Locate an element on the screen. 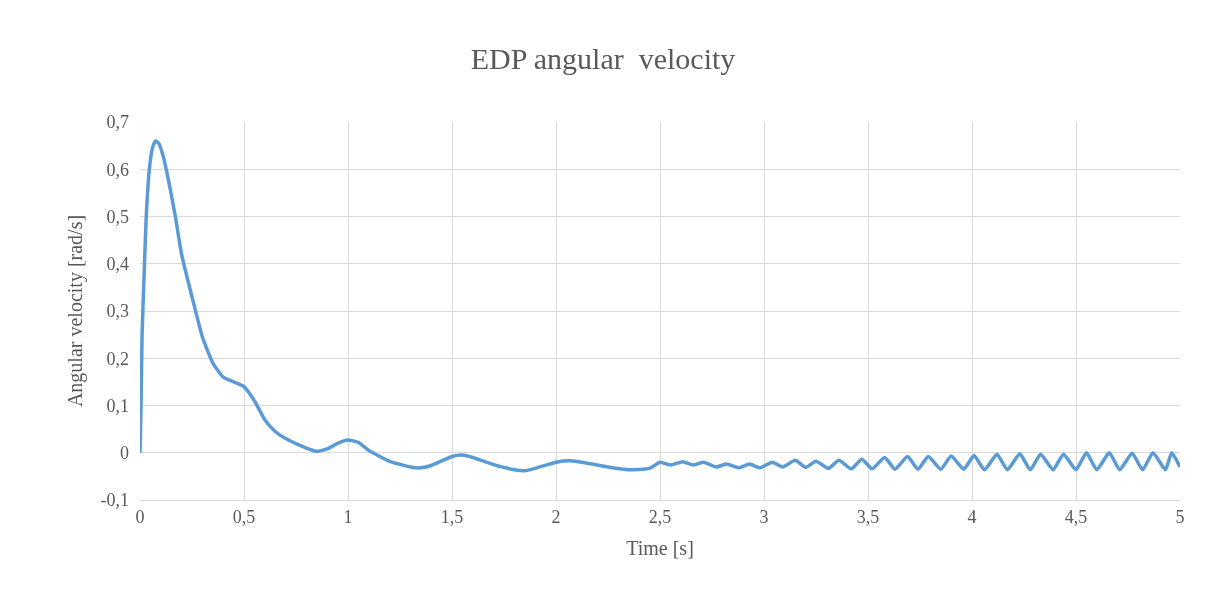 This screenshot has width=1206, height=613. y-tick-label: 0,4 is located at coordinates (117, 264).